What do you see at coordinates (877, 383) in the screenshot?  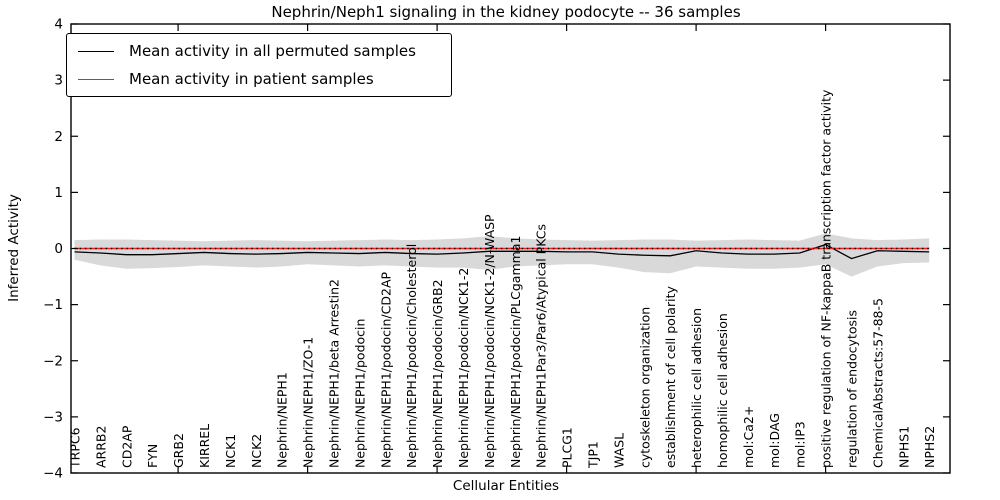 I see `x-entity-label: ChemicalAbstracts:57-88-5` at bounding box center [877, 383].